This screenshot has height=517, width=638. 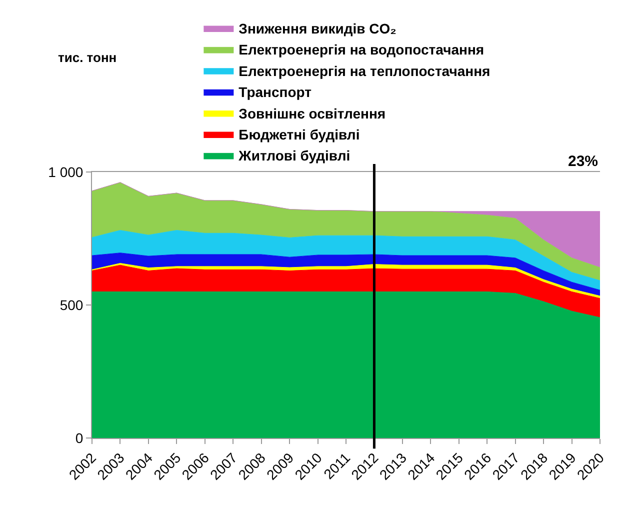 What do you see at coordinates (317, 28) in the screenshot?
I see `legend-label: Зниження викидів CO₂` at bounding box center [317, 28].